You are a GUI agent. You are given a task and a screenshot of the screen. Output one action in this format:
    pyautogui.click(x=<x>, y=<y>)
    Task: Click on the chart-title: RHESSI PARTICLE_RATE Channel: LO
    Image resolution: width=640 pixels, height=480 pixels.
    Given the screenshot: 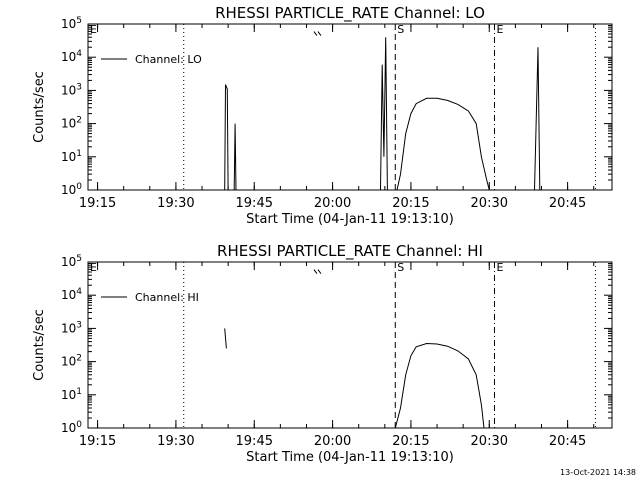 What is the action you would take?
    pyautogui.click(x=350, y=13)
    